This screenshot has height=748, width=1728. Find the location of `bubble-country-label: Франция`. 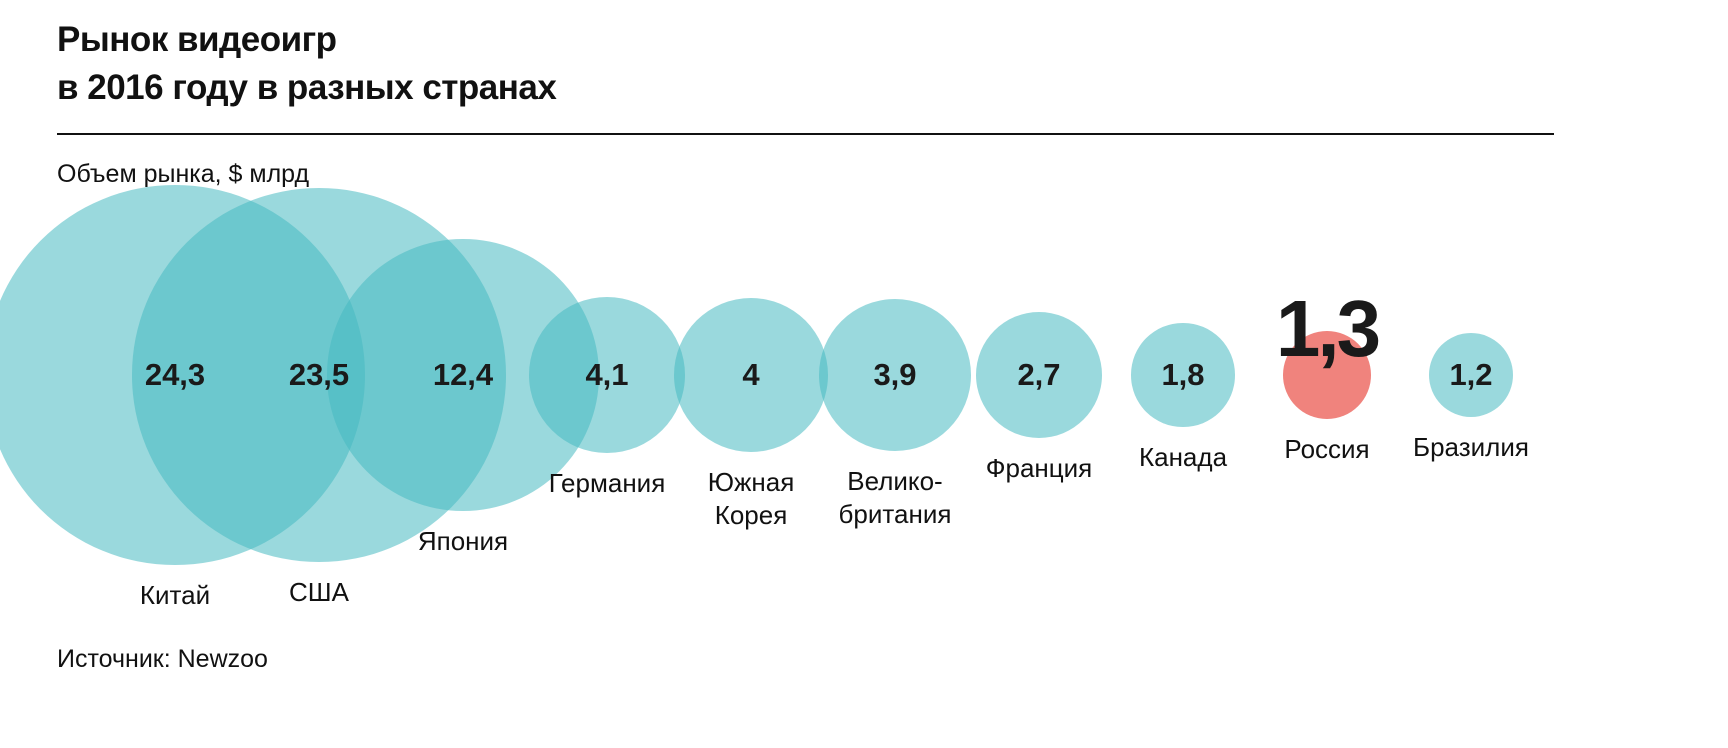

bubble-country-label: Франция is located at coordinates (1039, 468).